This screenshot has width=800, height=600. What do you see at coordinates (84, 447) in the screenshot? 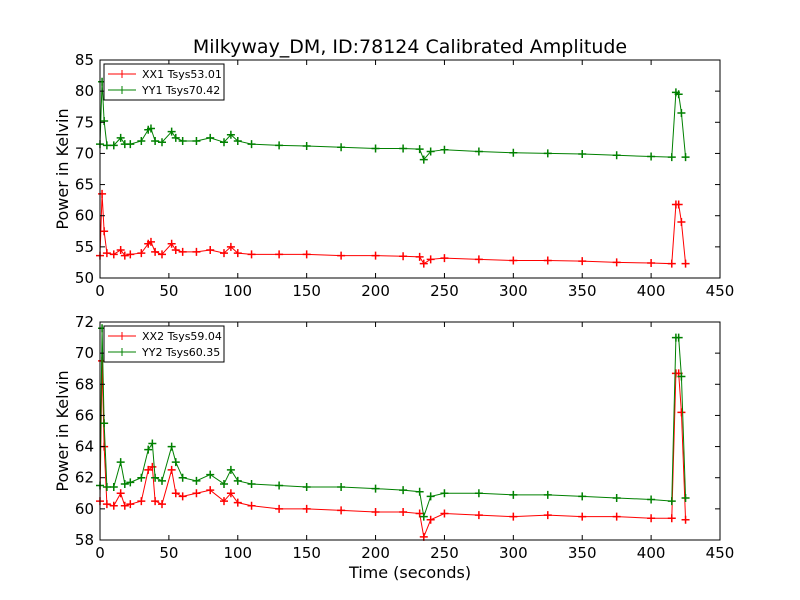
I see `y-tick-label: 64` at bounding box center [84, 447].